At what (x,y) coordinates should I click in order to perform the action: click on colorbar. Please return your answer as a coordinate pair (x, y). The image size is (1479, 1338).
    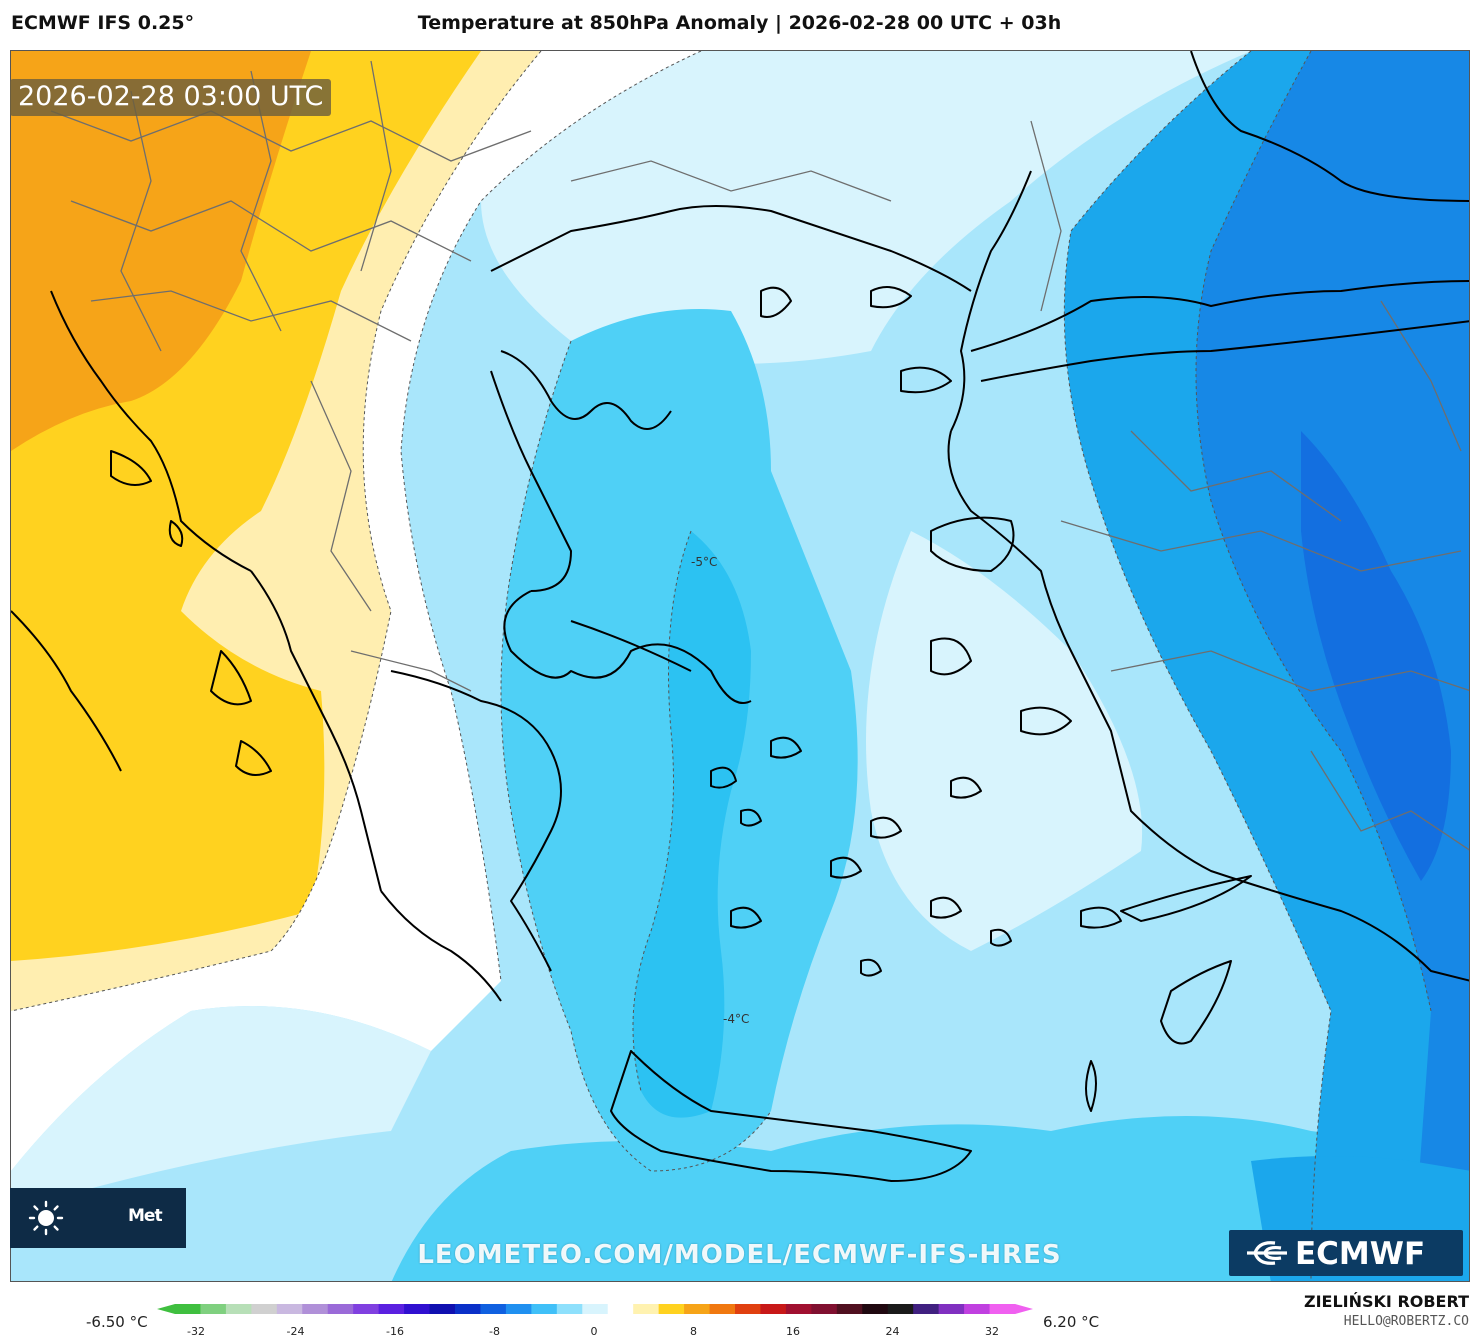
    Looking at the image, I should click on (595, 1309).